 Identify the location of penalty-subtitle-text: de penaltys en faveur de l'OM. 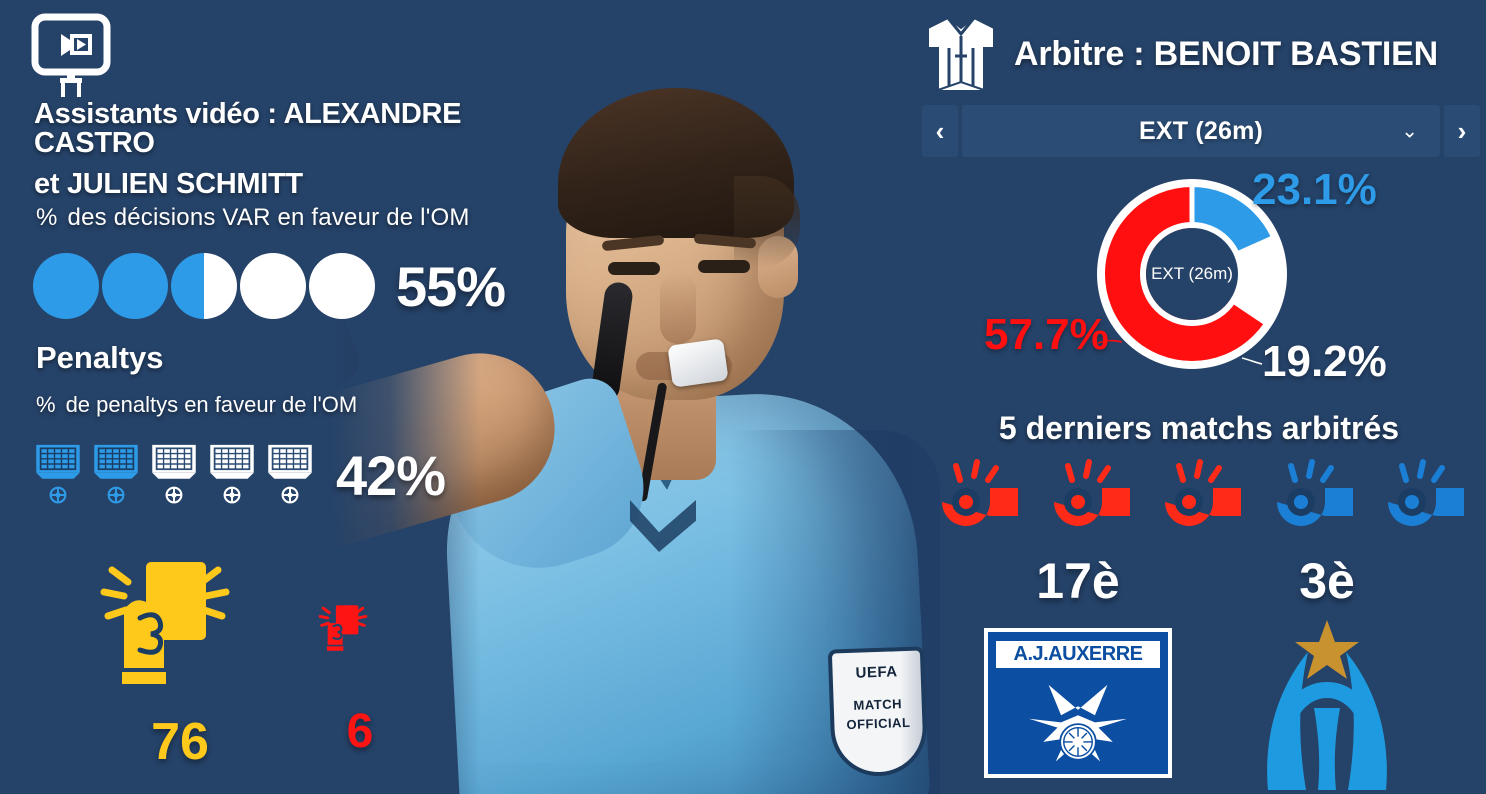
(211, 404).